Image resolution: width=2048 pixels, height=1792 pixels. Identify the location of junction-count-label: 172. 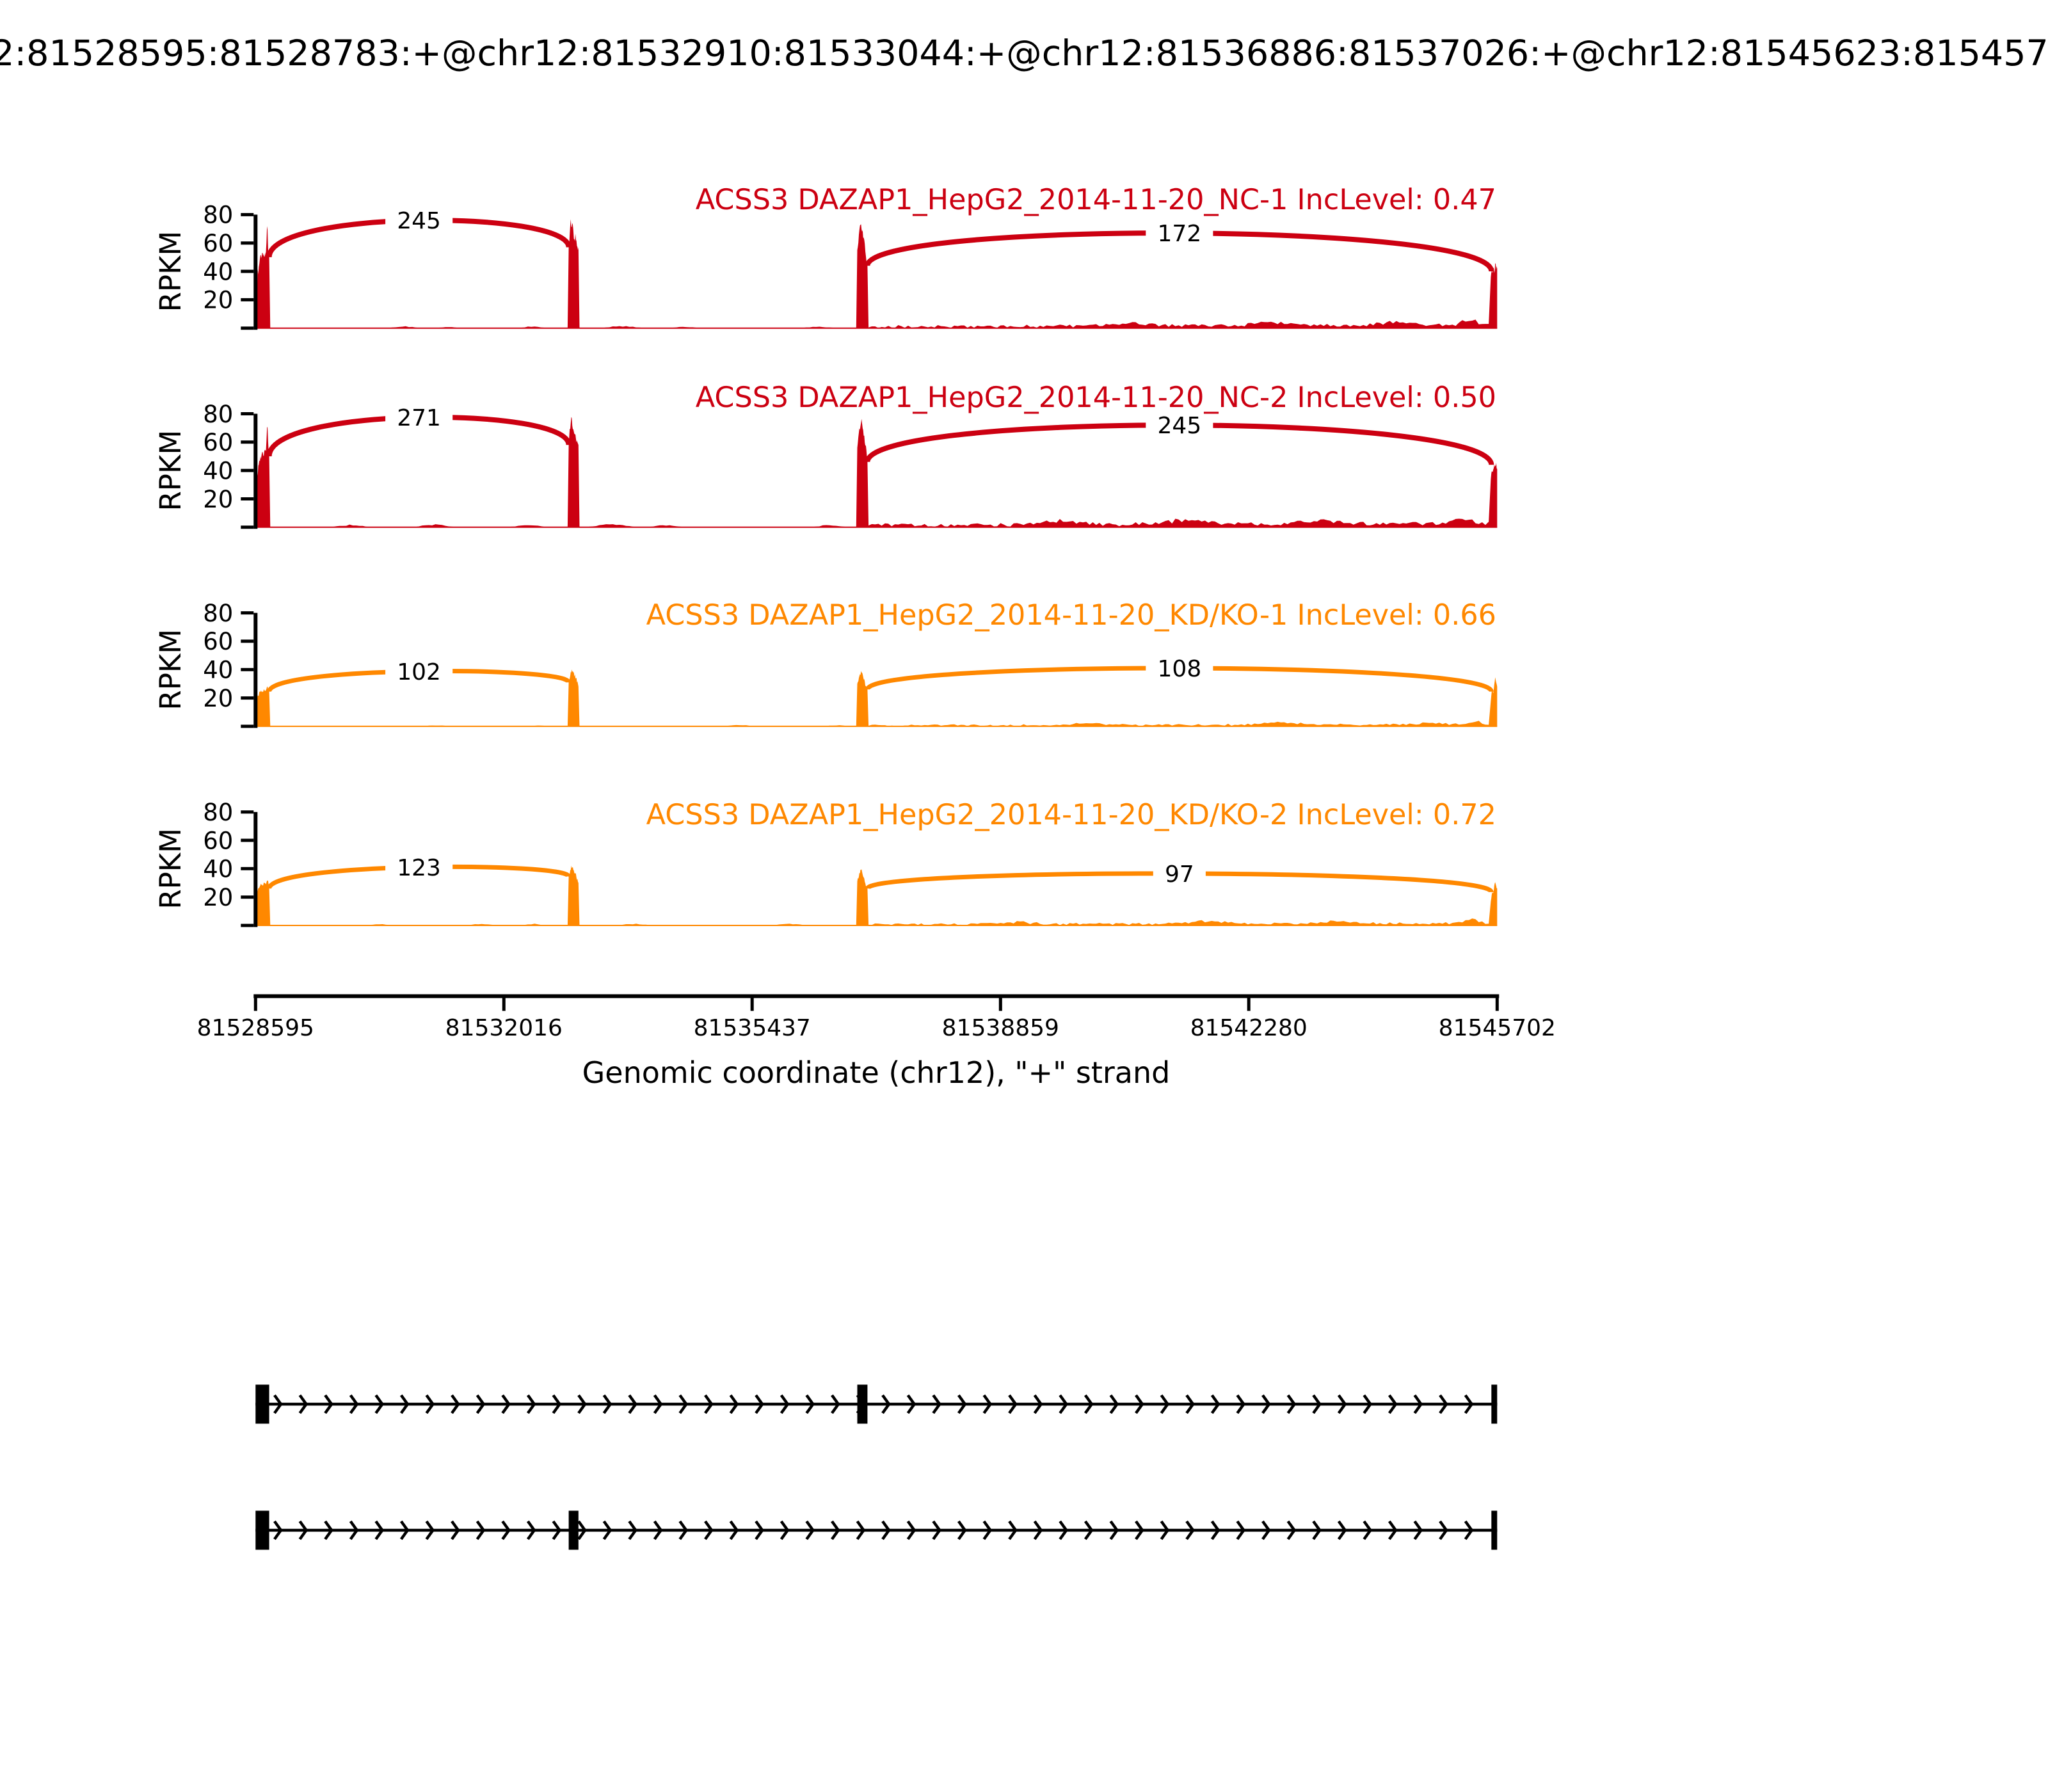
(1180, 234).